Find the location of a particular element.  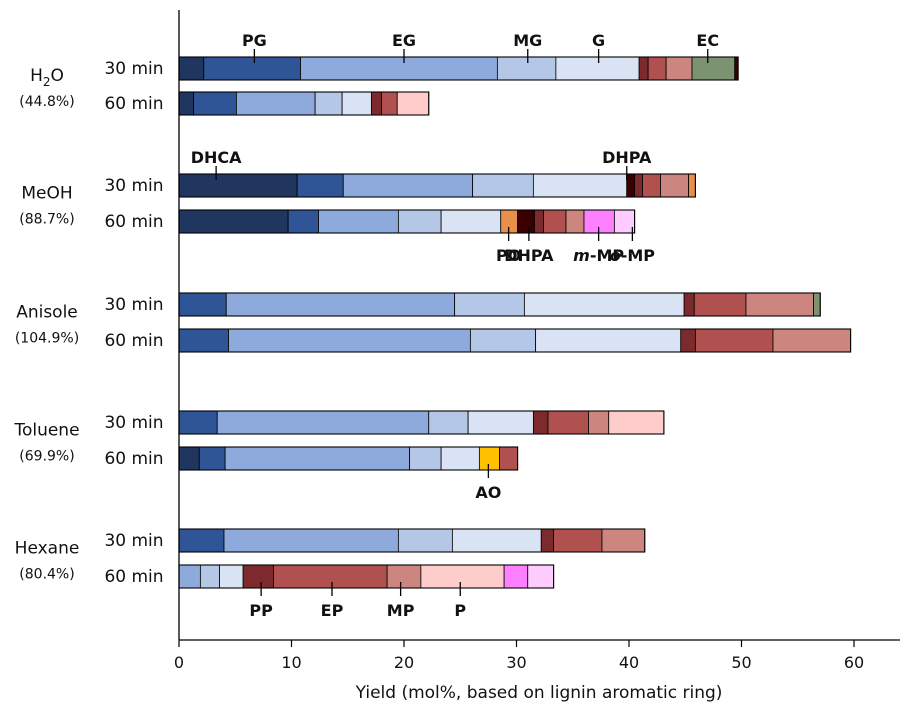

annotation-label: MP is located at coordinates (401, 610).